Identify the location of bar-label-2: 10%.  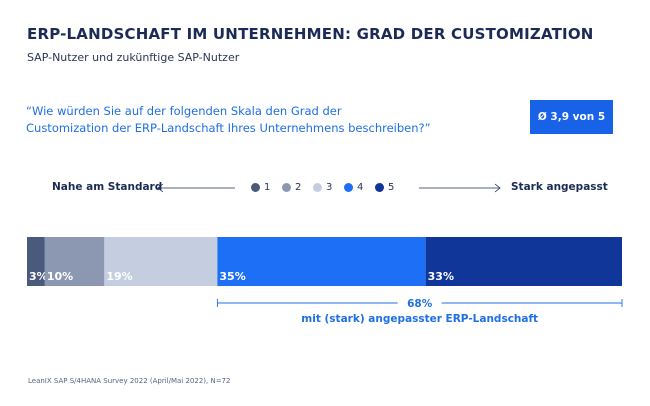
(60, 276).